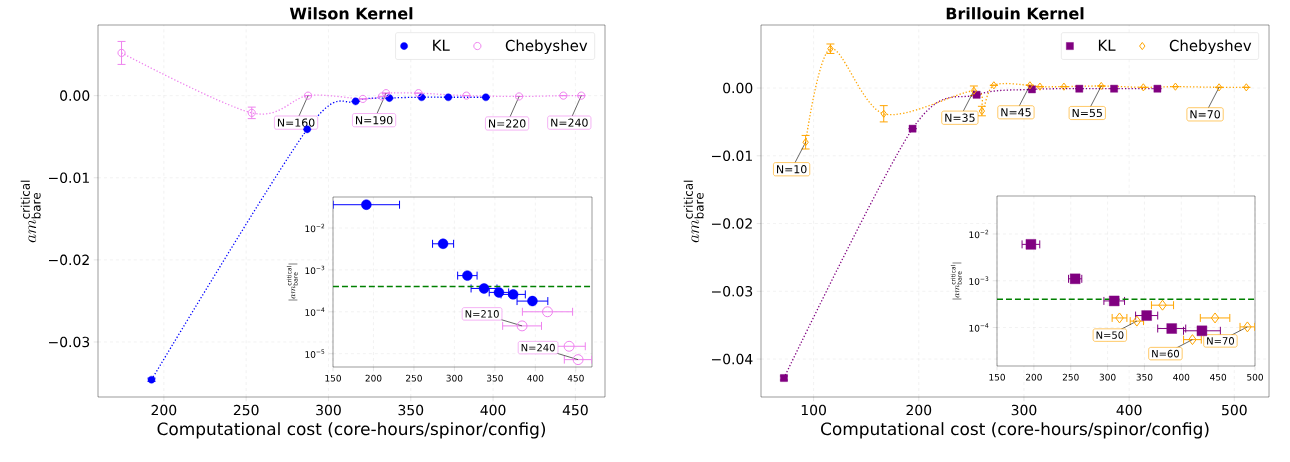 The width and height of the screenshot is (1290, 462). I want to click on annotation: N=45, so click(1016, 112).